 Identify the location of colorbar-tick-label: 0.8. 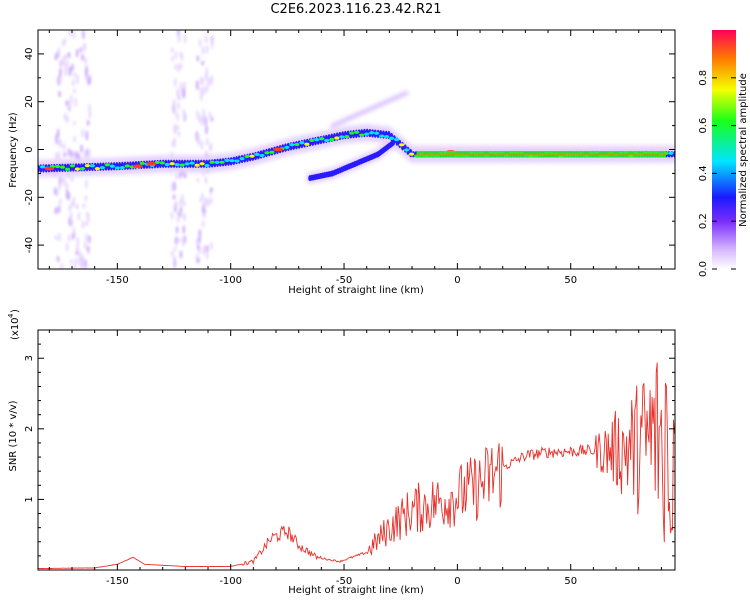
(703, 78).